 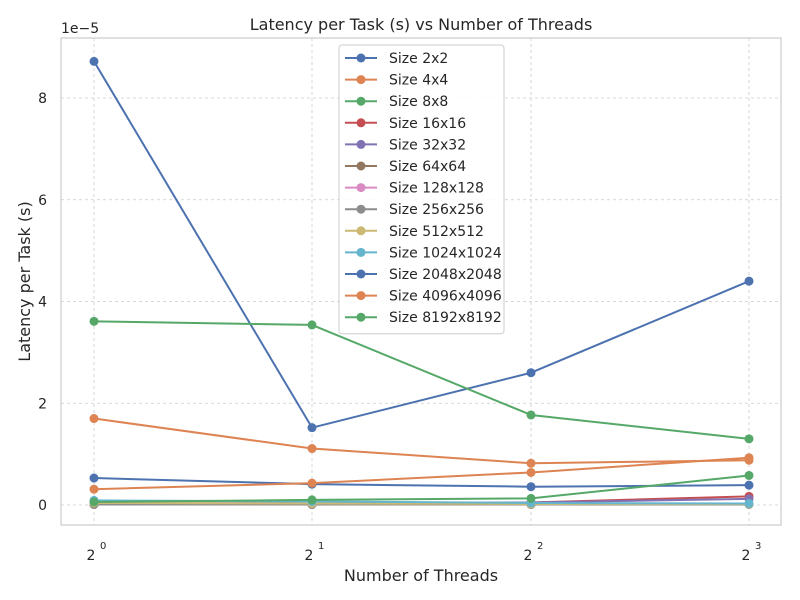 What do you see at coordinates (42, 99) in the screenshot?
I see `y-tick-label: 8` at bounding box center [42, 99].